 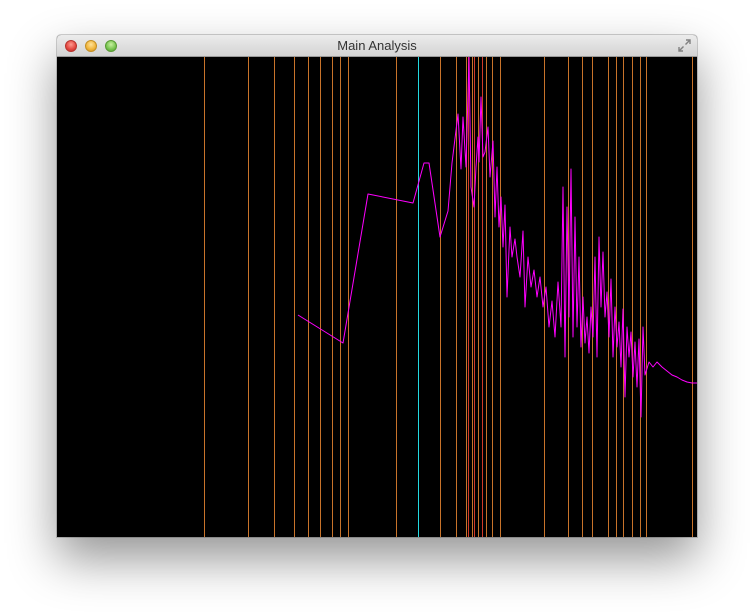 I want to click on title-bar: Main Analysis, so click(x=377, y=46).